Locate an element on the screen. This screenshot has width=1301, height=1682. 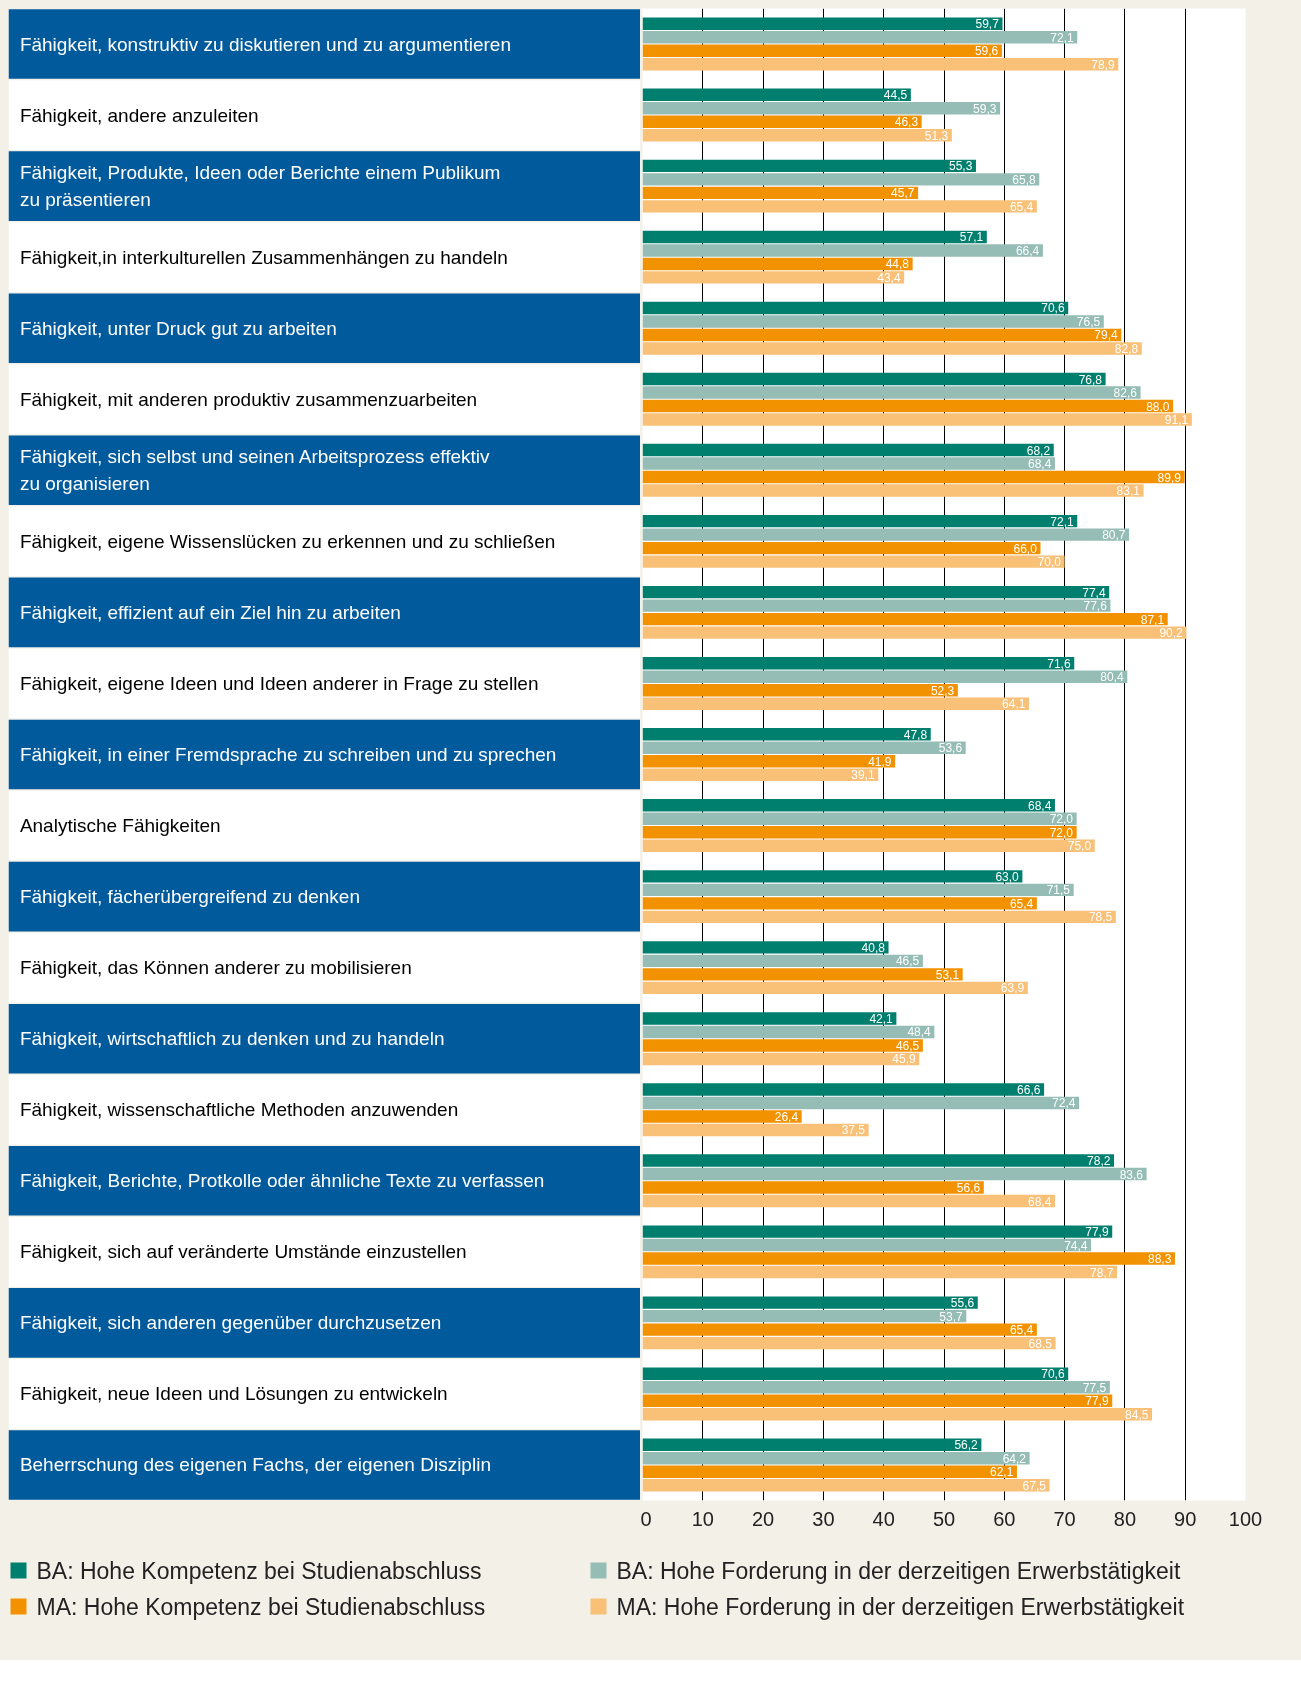
data-label: 26,4 is located at coordinates (786, 1116).